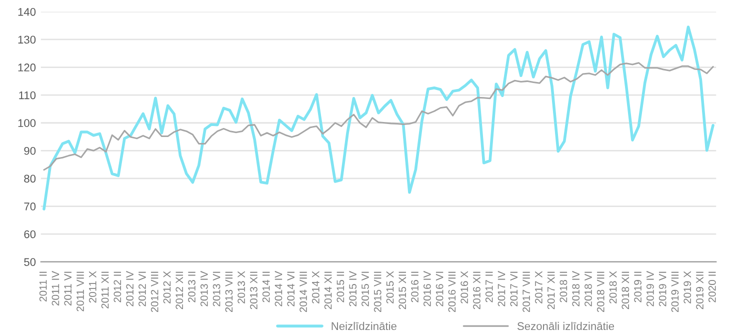 The height and width of the screenshot is (334, 730). What do you see at coordinates (514, 289) in the screenshot?
I see `x-tick-label: 2017 VI` at bounding box center [514, 289].